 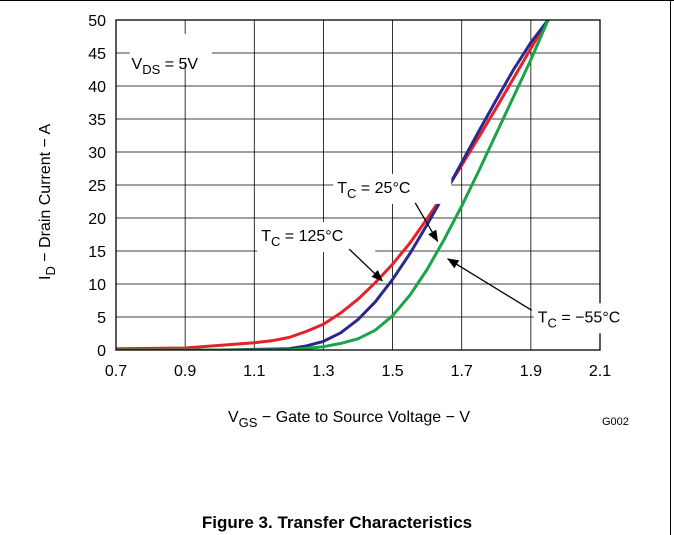 What do you see at coordinates (615, 422) in the screenshot?
I see `figure-code: G002` at bounding box center [615, 422].